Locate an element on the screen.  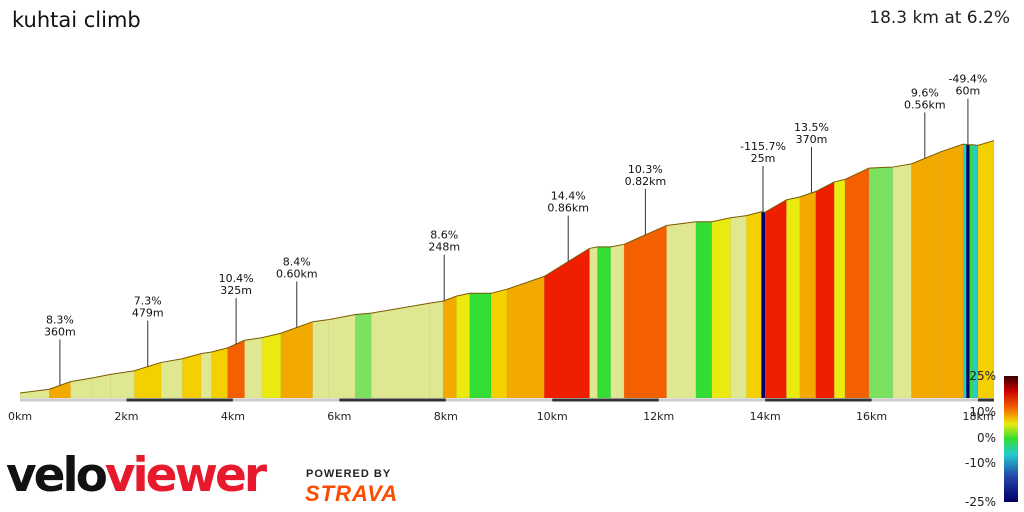
climb-summary: 18.3 km at 6.2% is located at coordinates (939, 18).